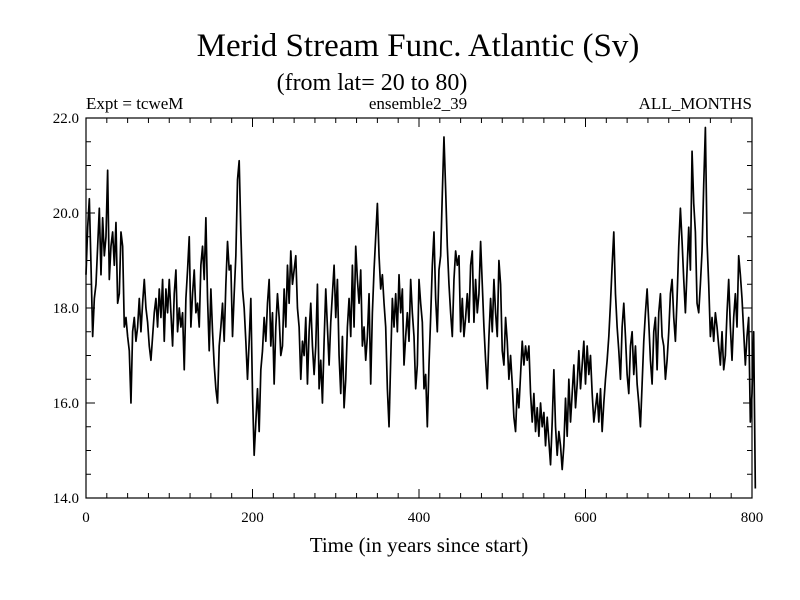 Image resolution: width=800 pixels, height=600 pixels. I want to click on x-axis-label: Time (in years since start), so click(419, 545).